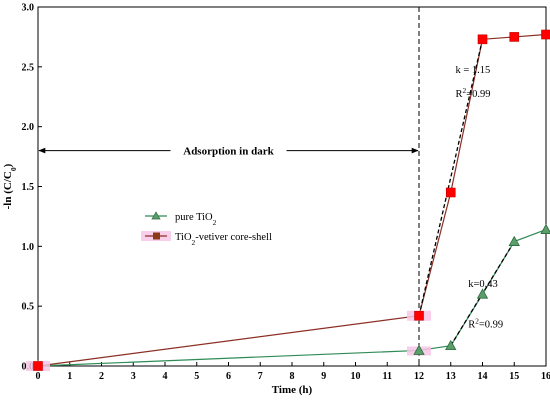 This screenshot has width=550, height=402. Describe the element at coordinates (28, 187) in the screenshot. I see `y-tick-label: 1.5` at that location.